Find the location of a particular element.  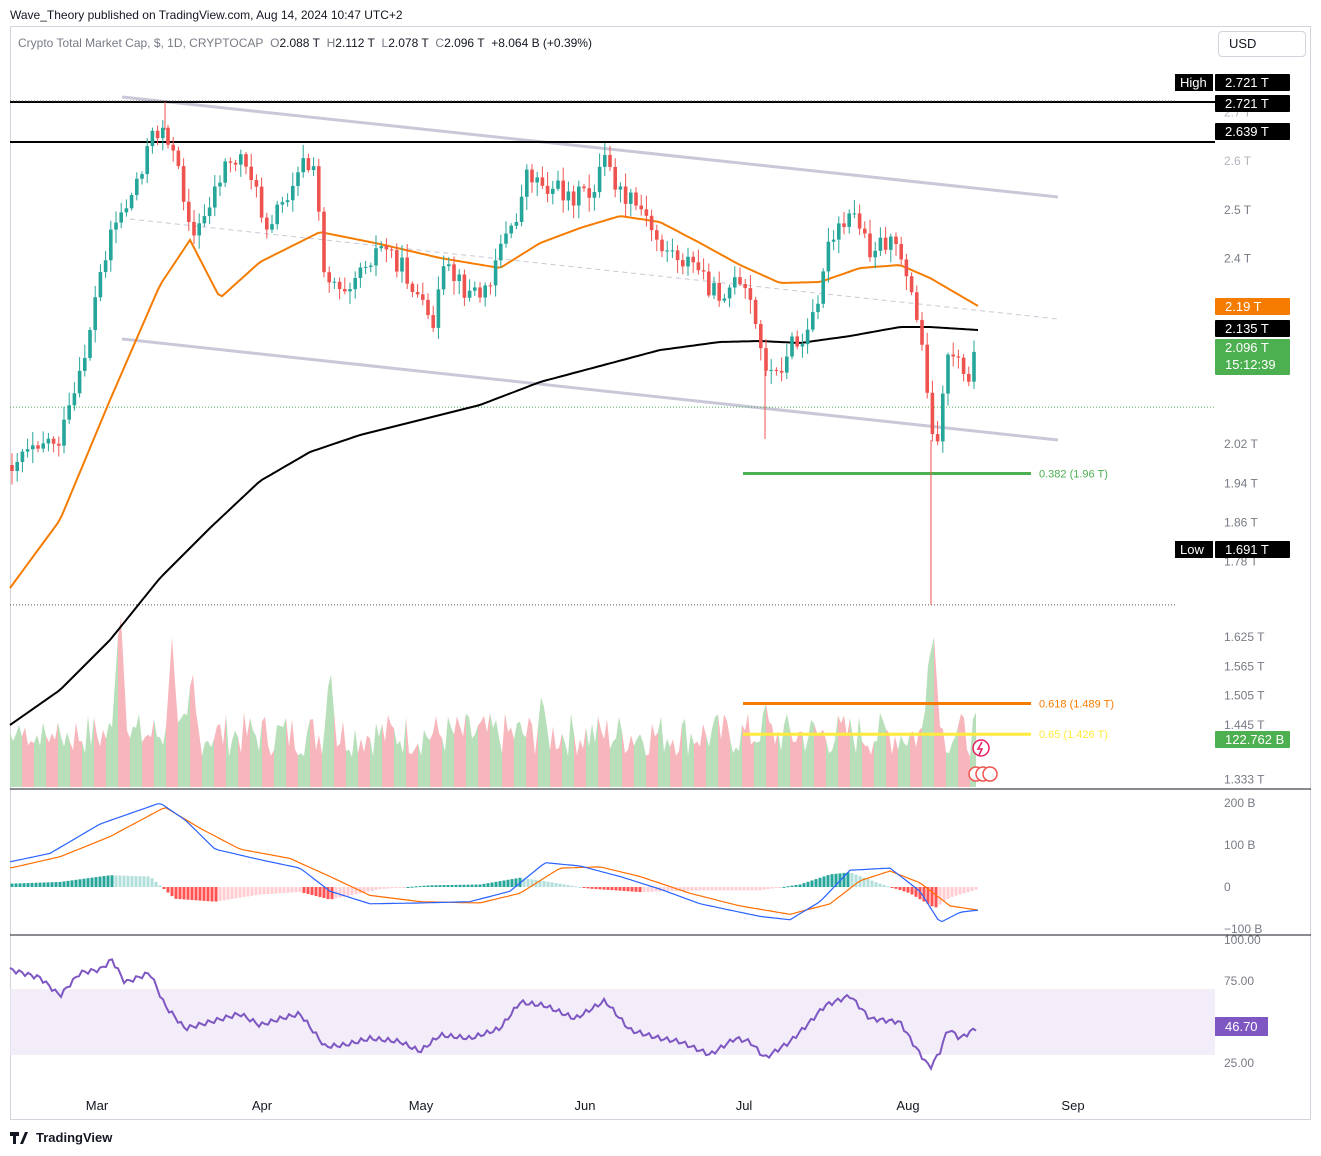

tradingview-brand: TradingView is located at coordinates (74, 1137).